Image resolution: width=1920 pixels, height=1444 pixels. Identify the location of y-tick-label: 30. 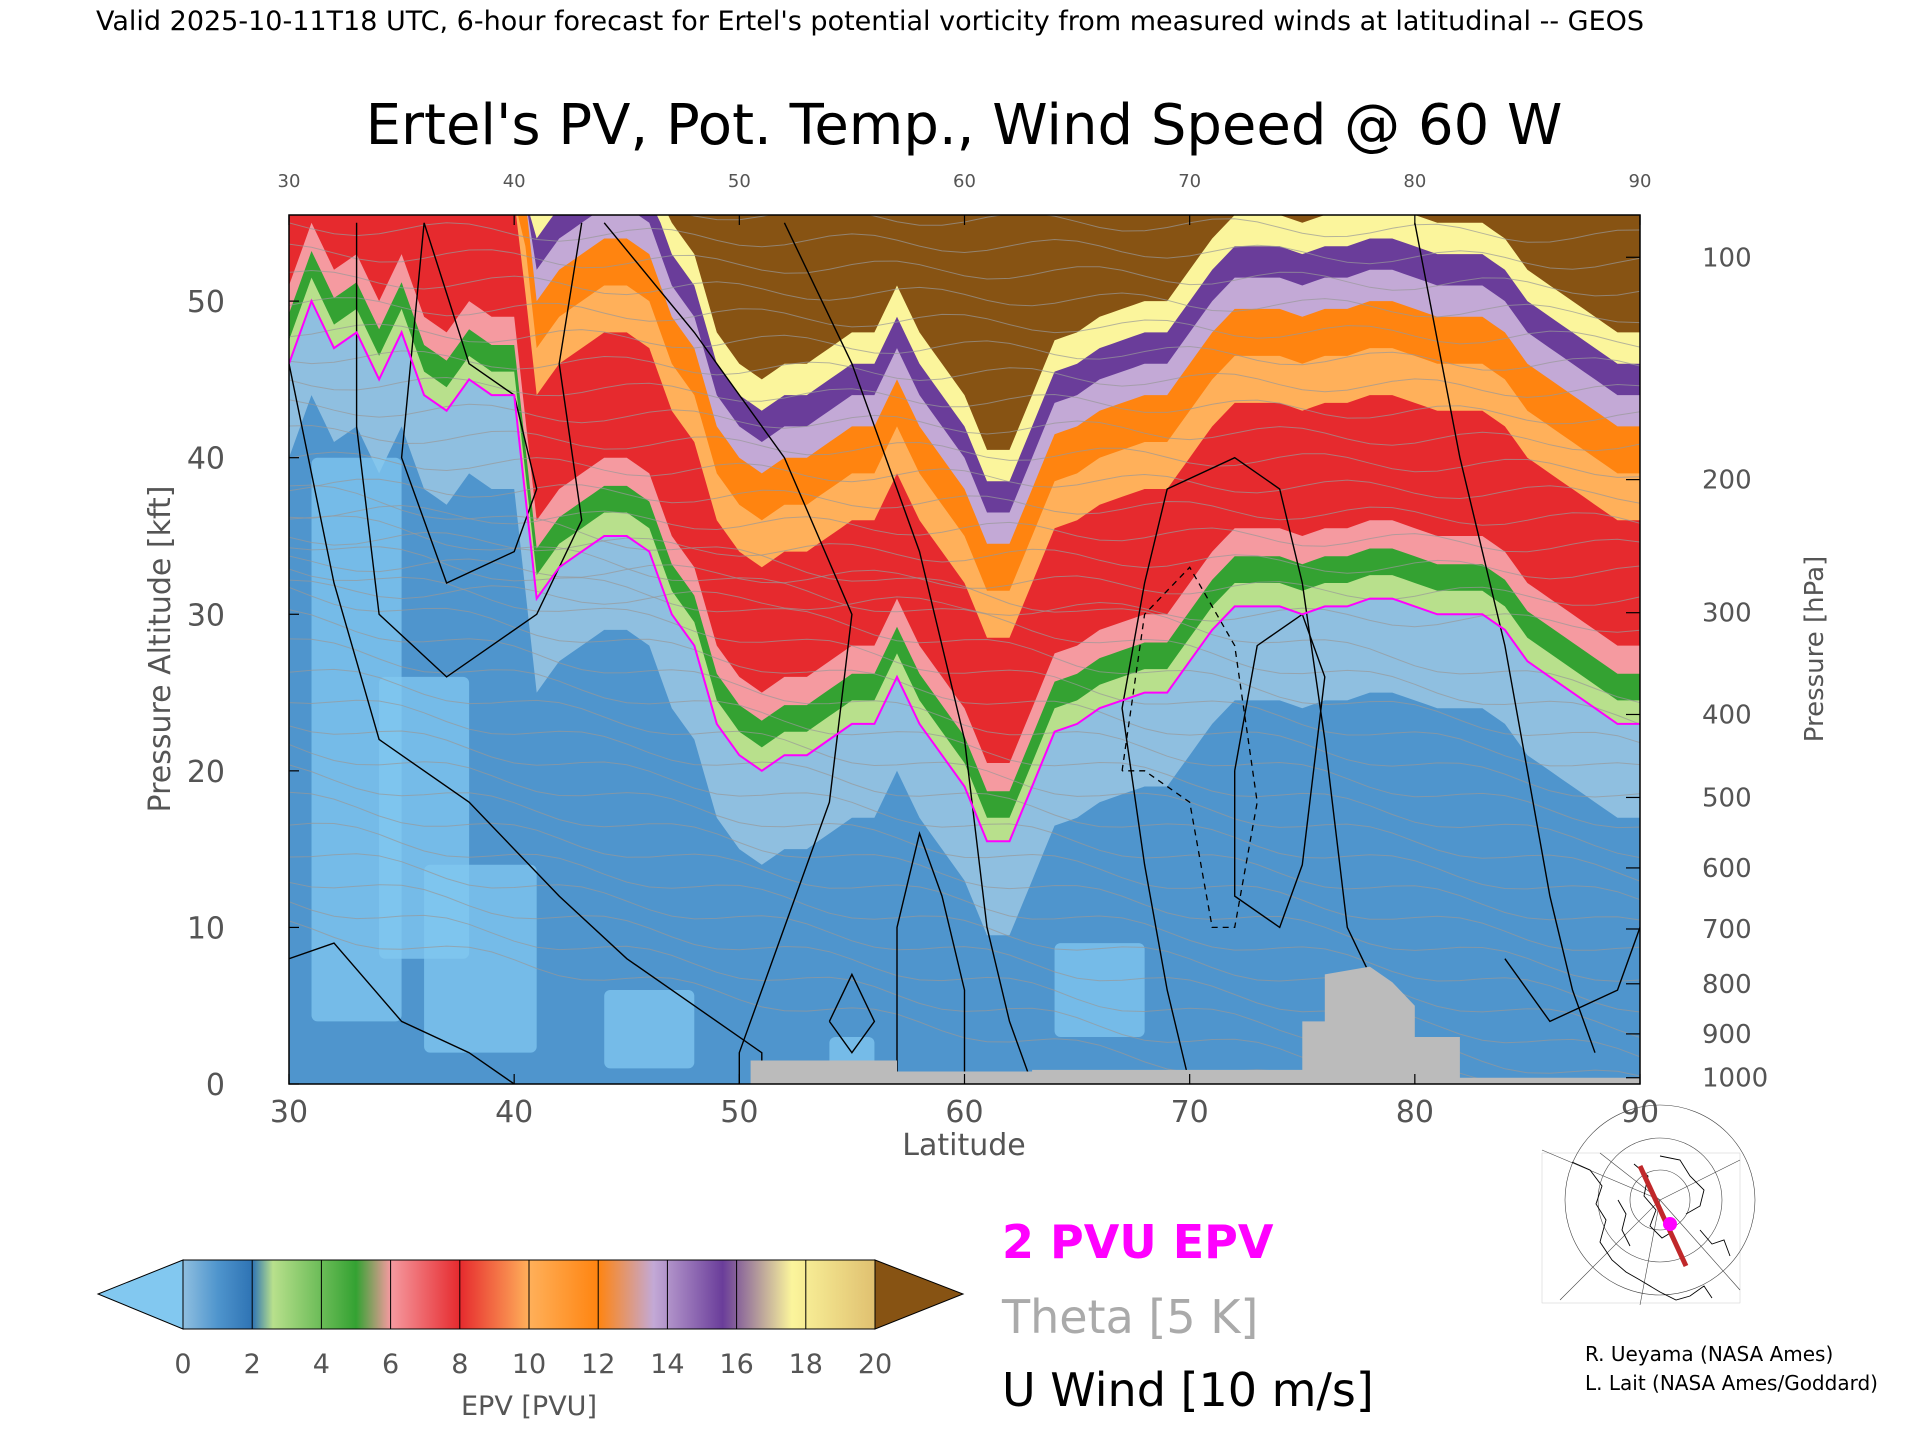
(206, 615).